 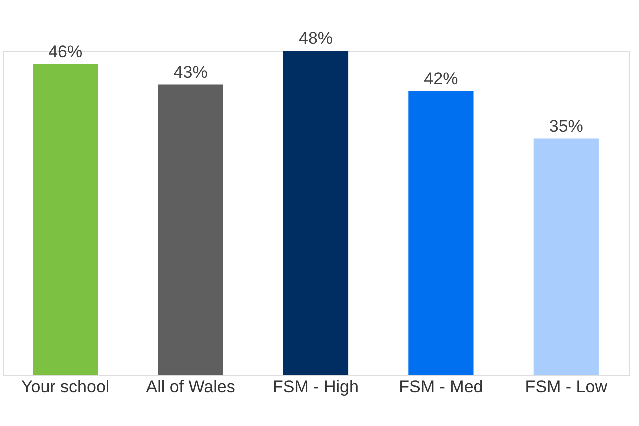 What do you see at coordinates (316, 387) in the screenshot?
I see `x-tick-label: FSM - High` at bounding box center [316, 387].